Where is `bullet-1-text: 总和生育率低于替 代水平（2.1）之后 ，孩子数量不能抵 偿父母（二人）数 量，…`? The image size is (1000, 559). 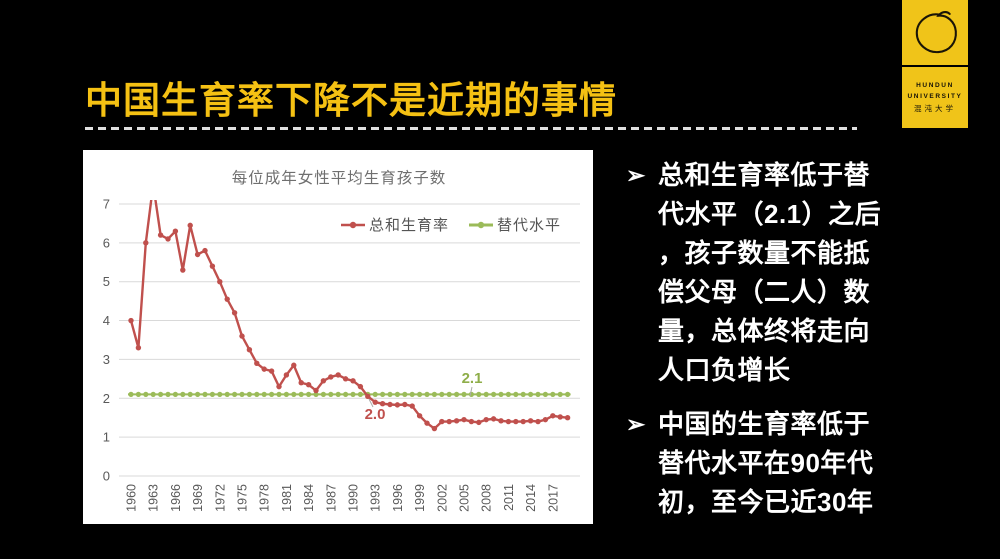
bullet-1-text: 总和生育率低于替 代水平（2.1）之后 ，孩子数量不能抵 偿父母（二人）数 量，… is located at coordinates (828, 273).